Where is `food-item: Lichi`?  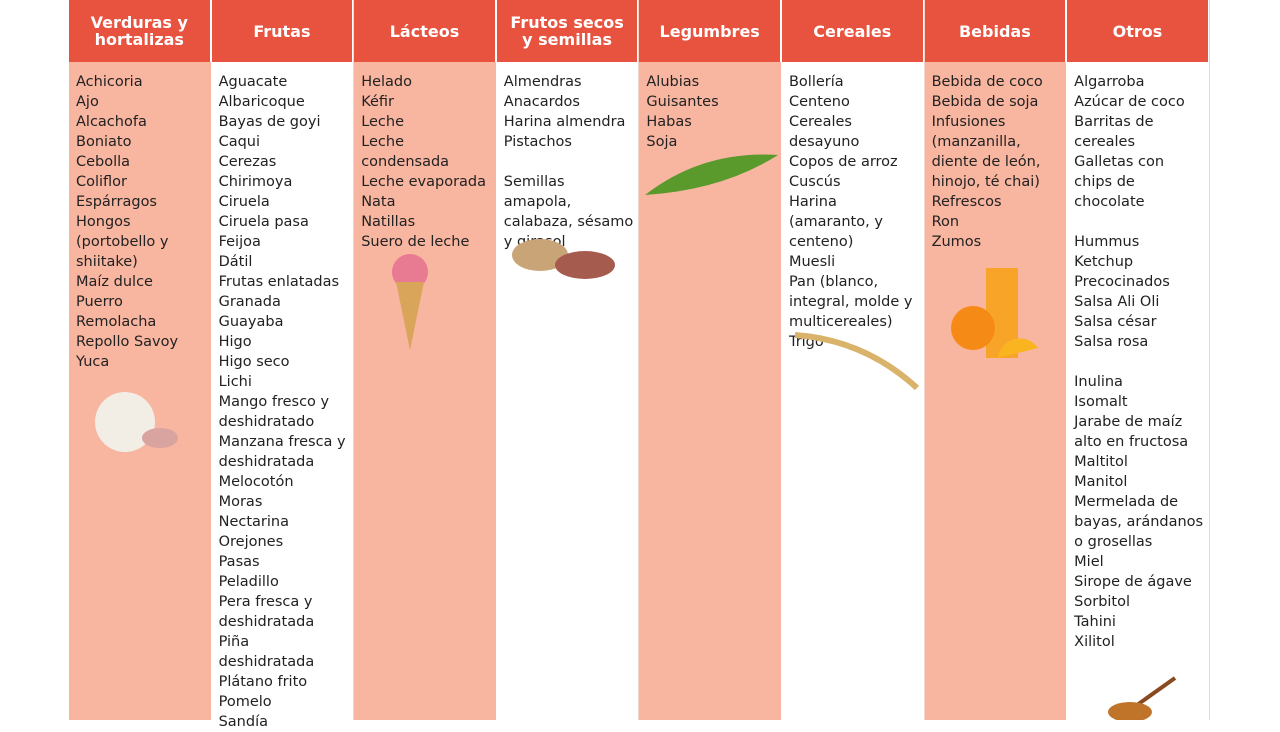
food-item: Lichi is located at coordinates (235, 382).